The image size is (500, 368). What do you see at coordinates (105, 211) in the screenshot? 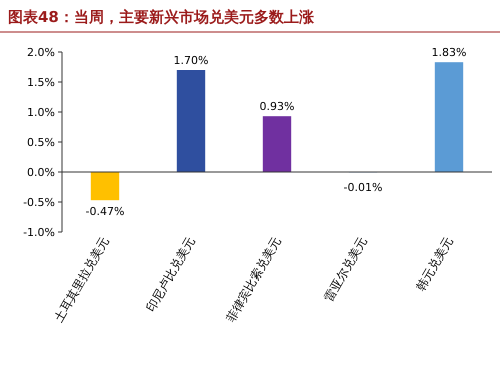
I see `data-label: -0.47%` at bounding box center [105, 211].